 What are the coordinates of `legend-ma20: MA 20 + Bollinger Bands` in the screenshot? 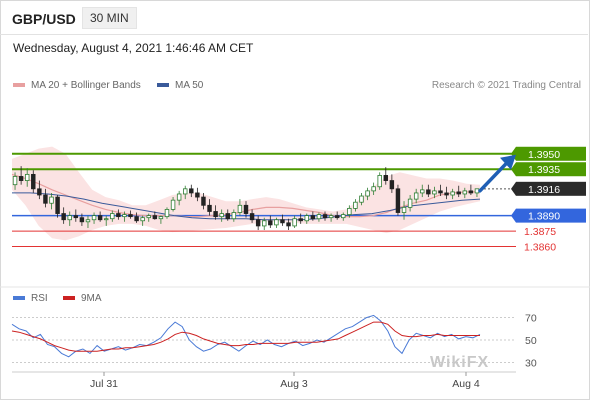 It's located at (77, 85).